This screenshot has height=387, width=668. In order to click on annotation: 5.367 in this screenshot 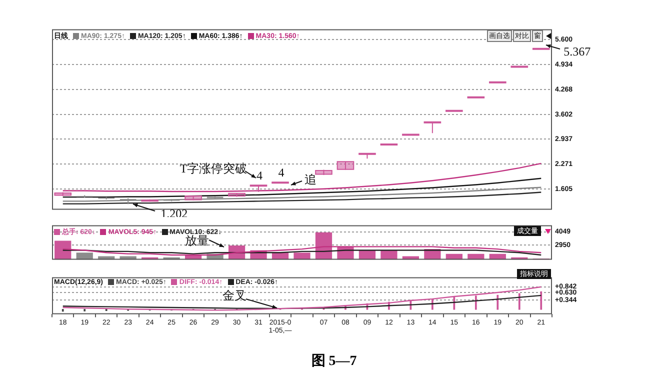, I will do `click(577, 51)`.